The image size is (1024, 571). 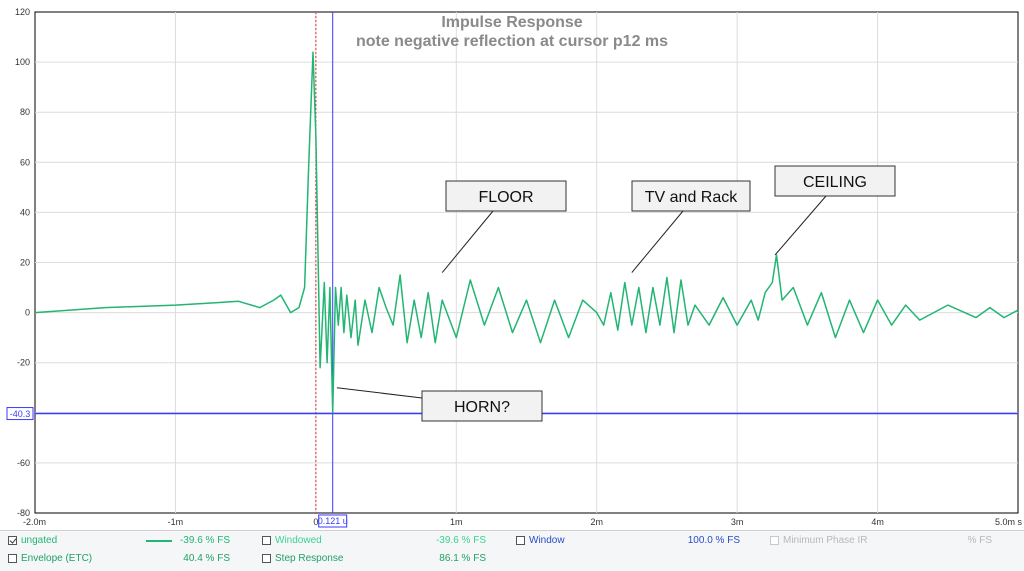 I want to click on y-tick-label: 120, so click(x=22, y=12).